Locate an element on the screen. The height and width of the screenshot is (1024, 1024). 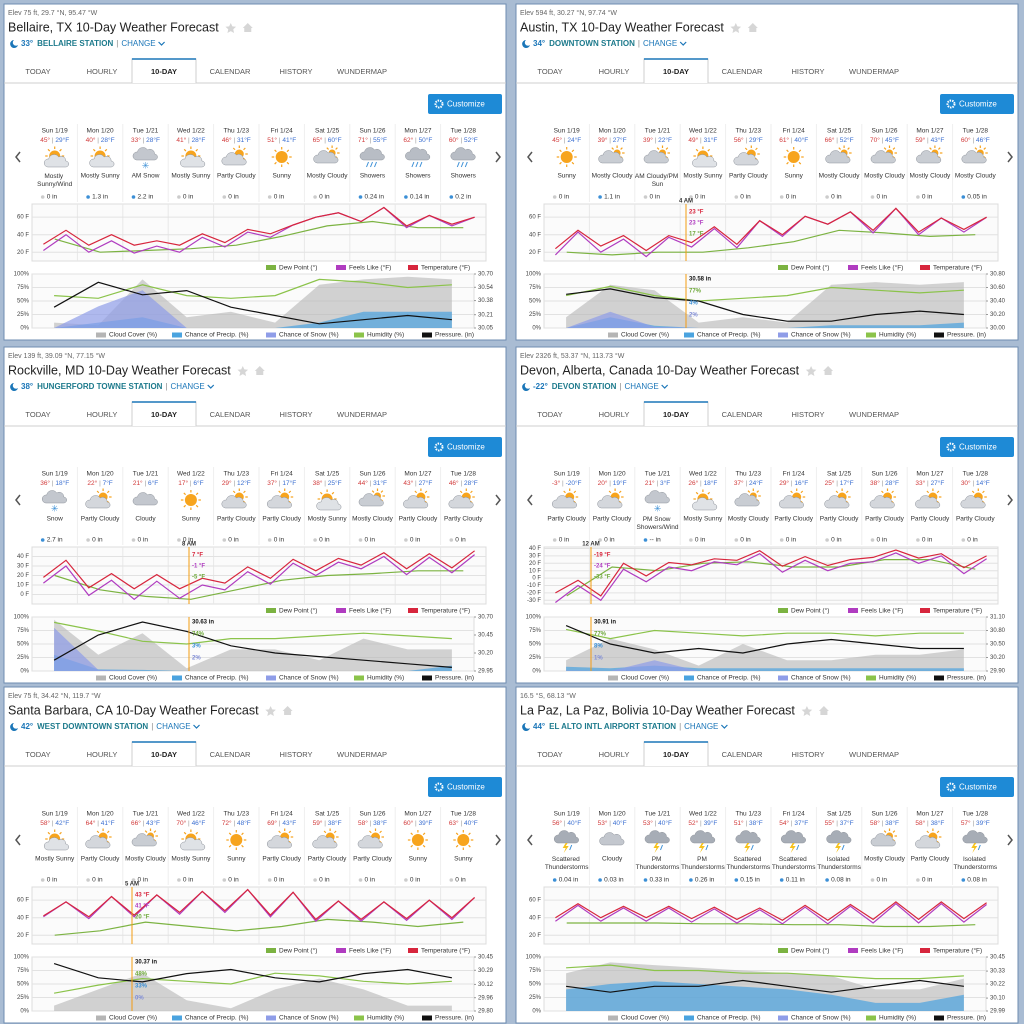
station-temp: 42° is located at coordinates (27, 726).